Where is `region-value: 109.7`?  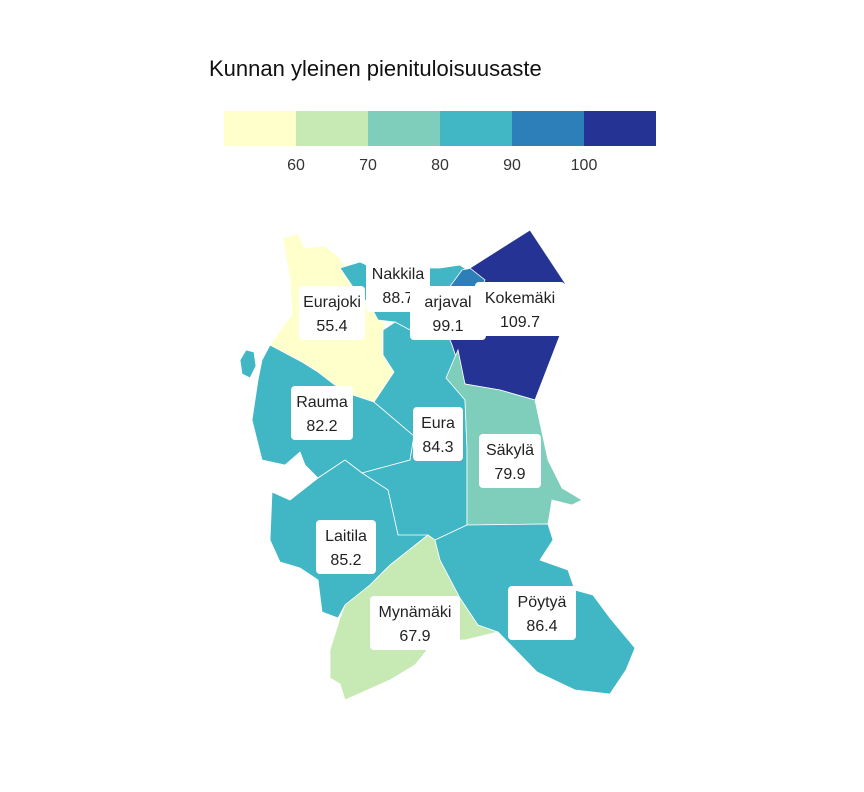
region-value: 109.7 is located at coordinates (520, 322).